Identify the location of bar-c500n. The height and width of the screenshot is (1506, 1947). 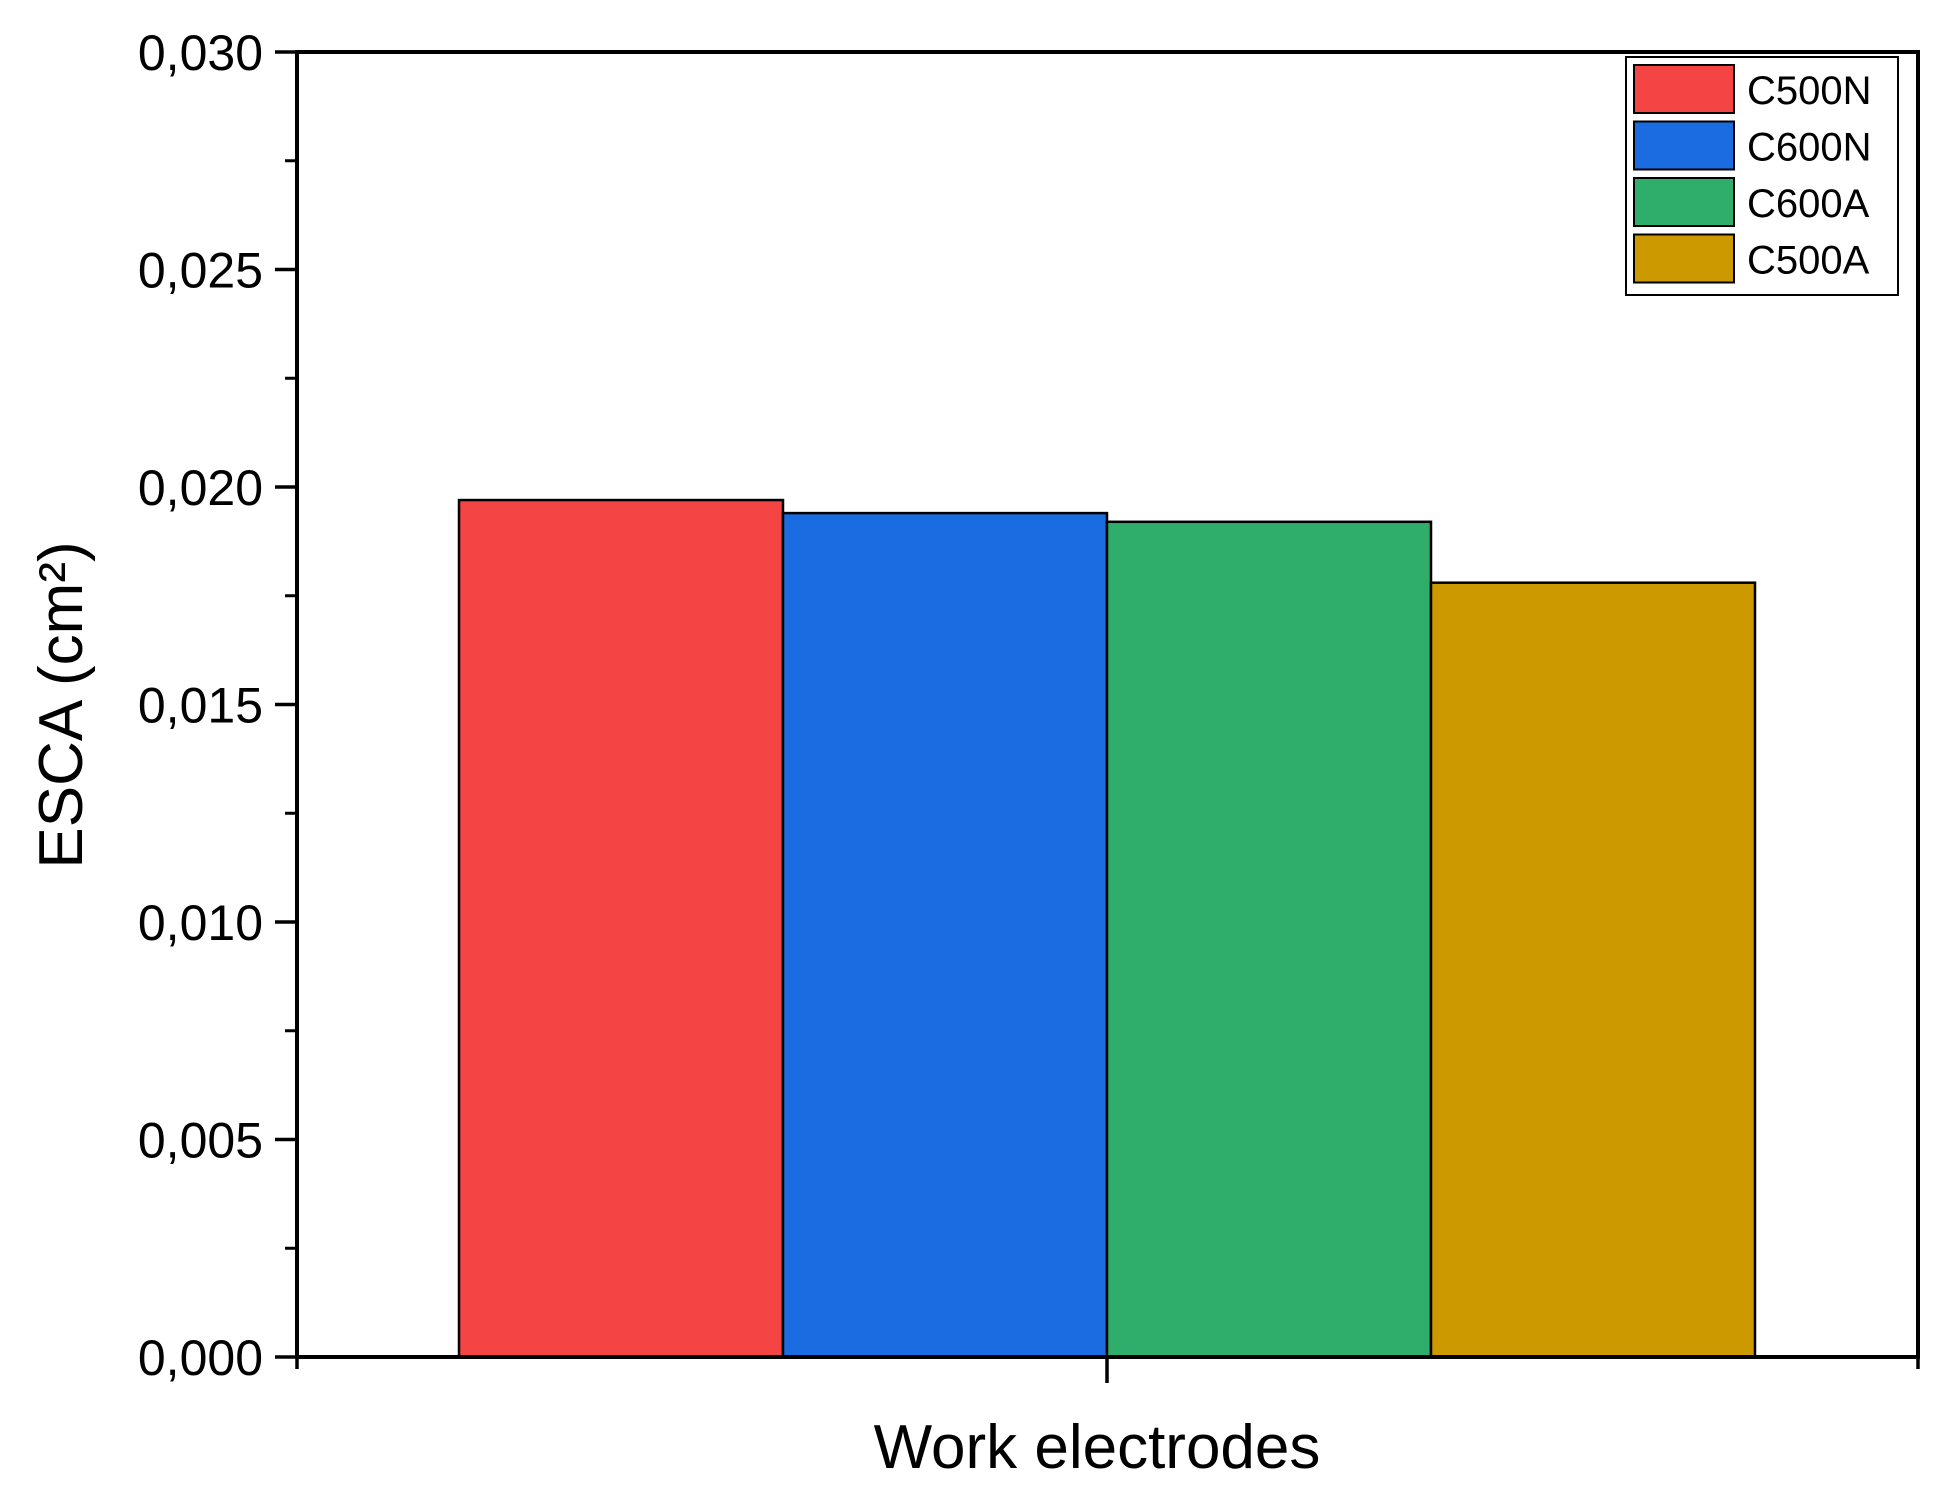
(621, 928).